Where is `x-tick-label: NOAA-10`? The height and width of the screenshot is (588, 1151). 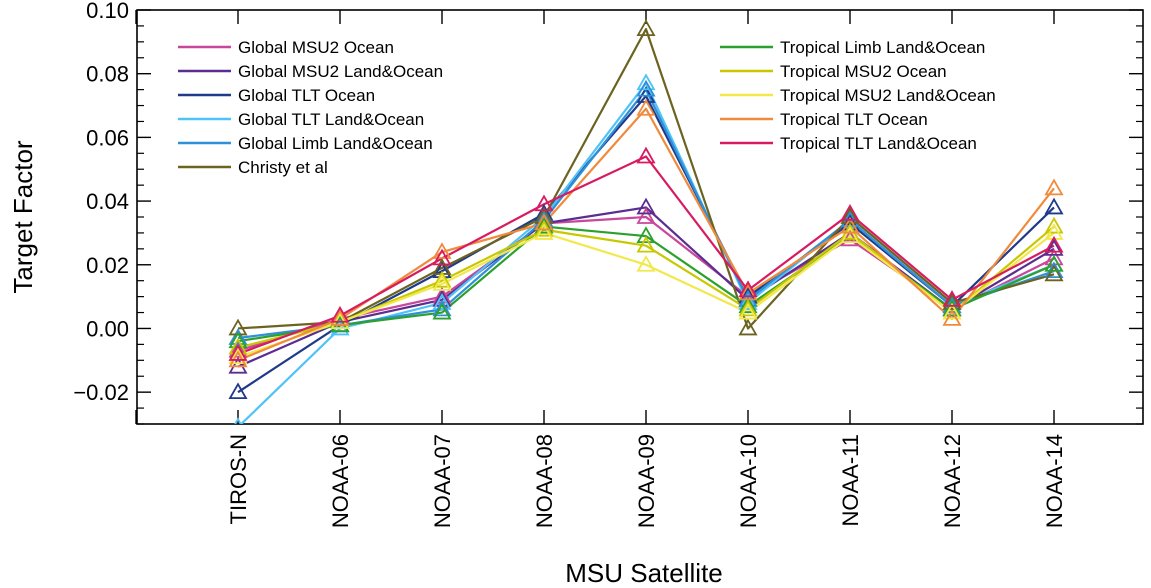 x-tick-label: NOAA-10 is located at coordinates (748, 481).